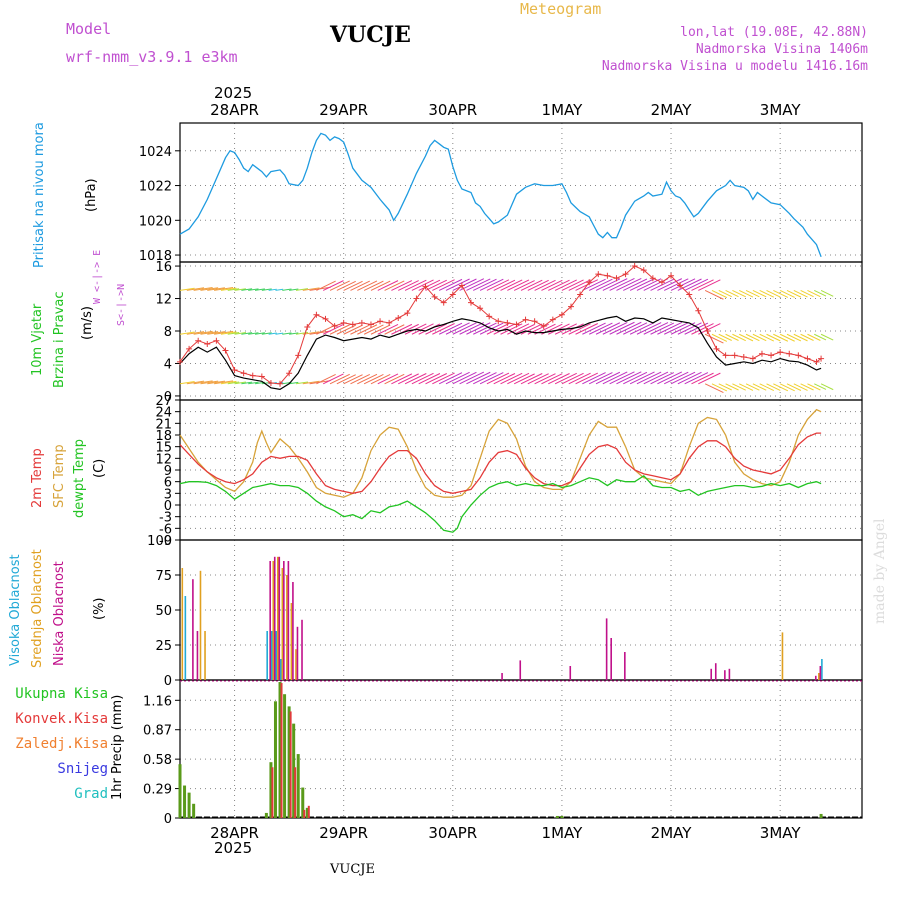 The height and width of the screenshot is (900, 900). What do you see at coordinates (234, 833) in the screenshot?
I see `day-label-bottom: 28APR` at bounding box center [234, 833].